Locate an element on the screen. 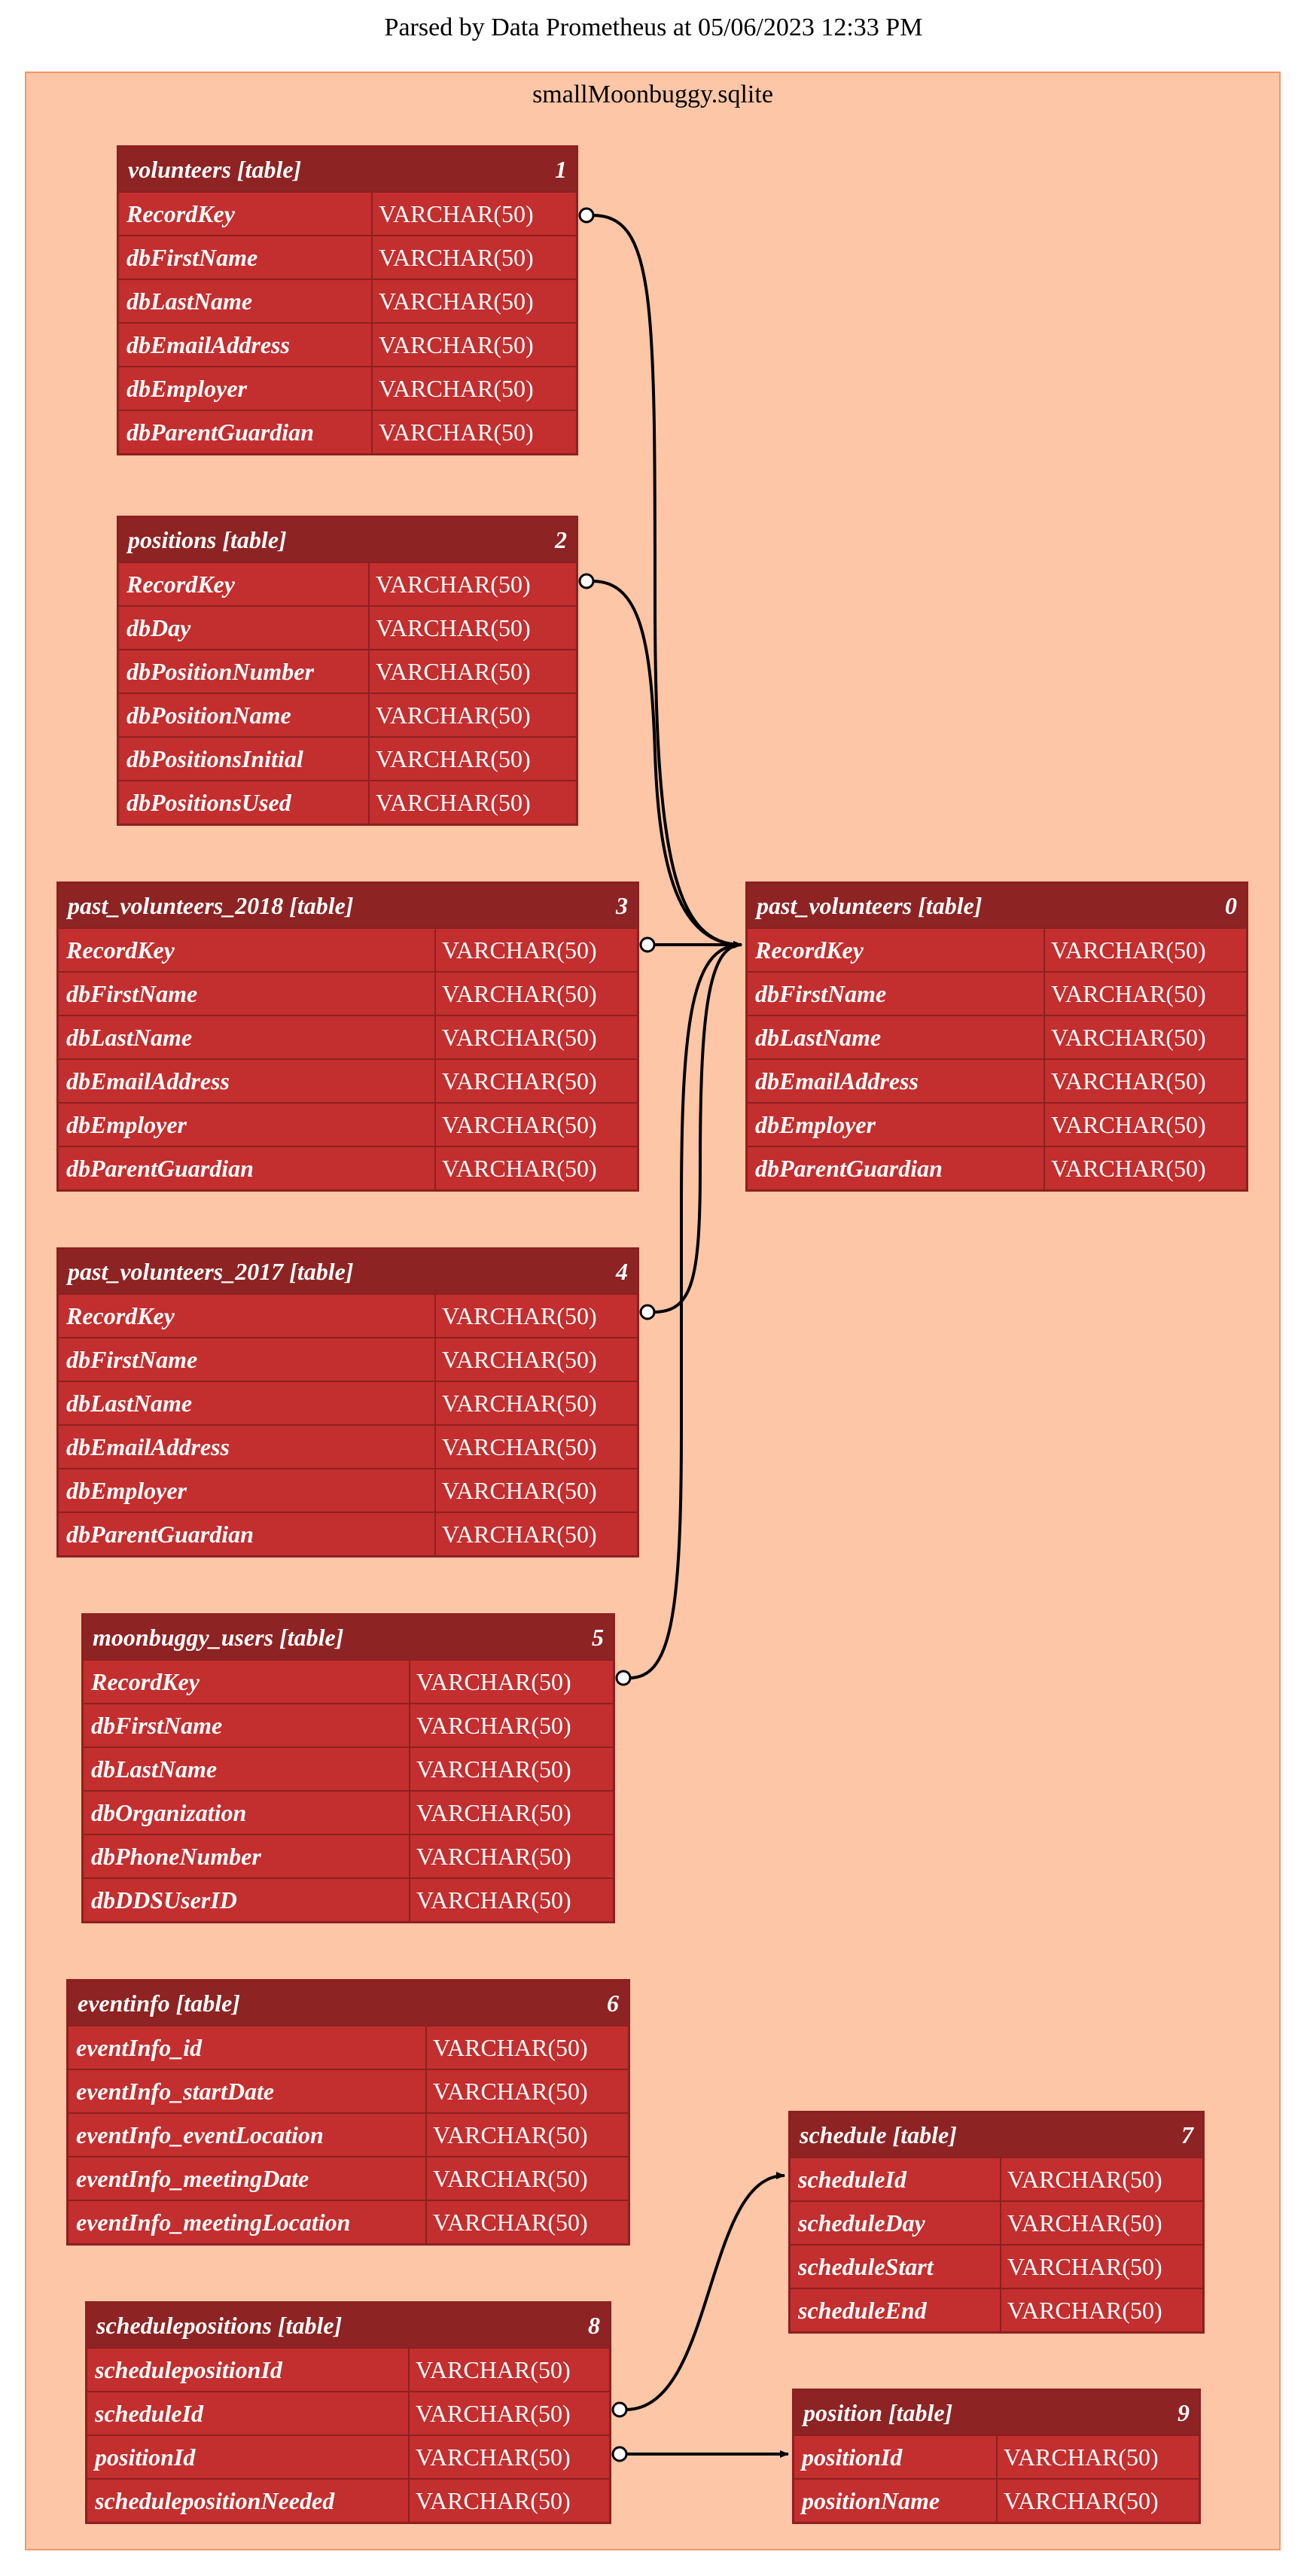 The width and height of the screenshot is (1307, 2576). field-row: eventInfo_id VARCHAR(50) is located at coordinates (349, 2047).